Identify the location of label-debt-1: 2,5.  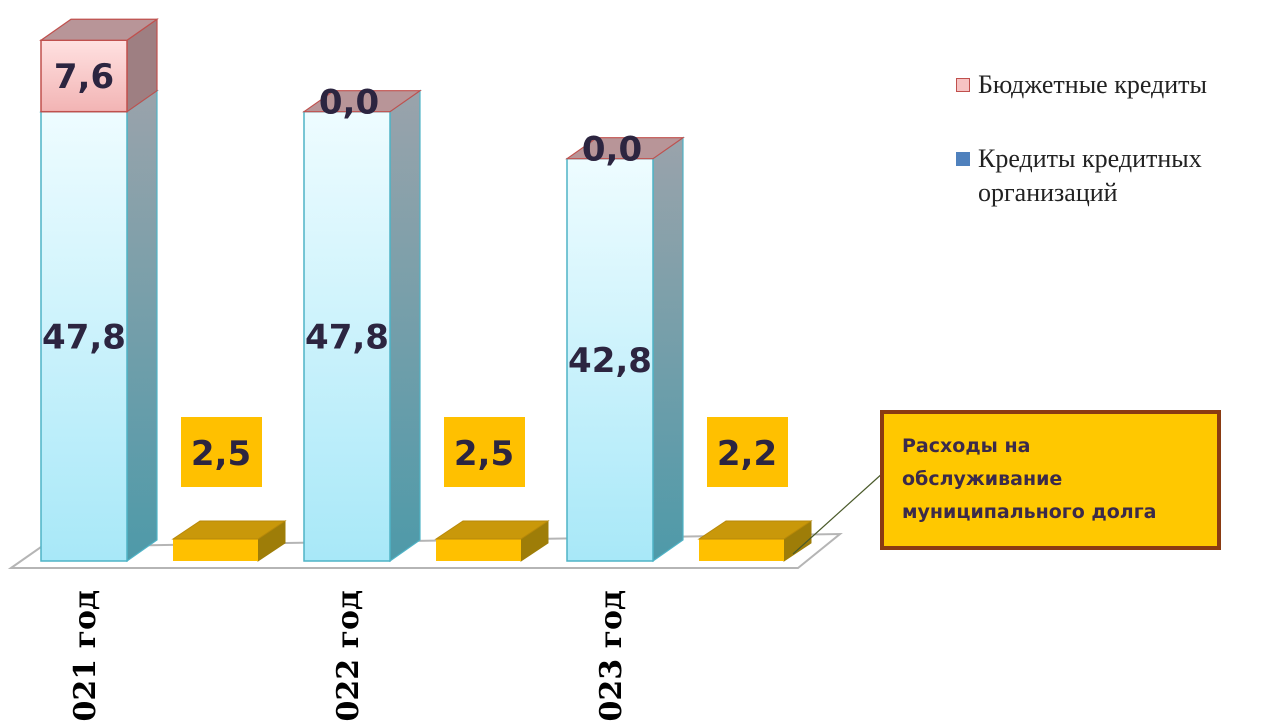
(221, 454).